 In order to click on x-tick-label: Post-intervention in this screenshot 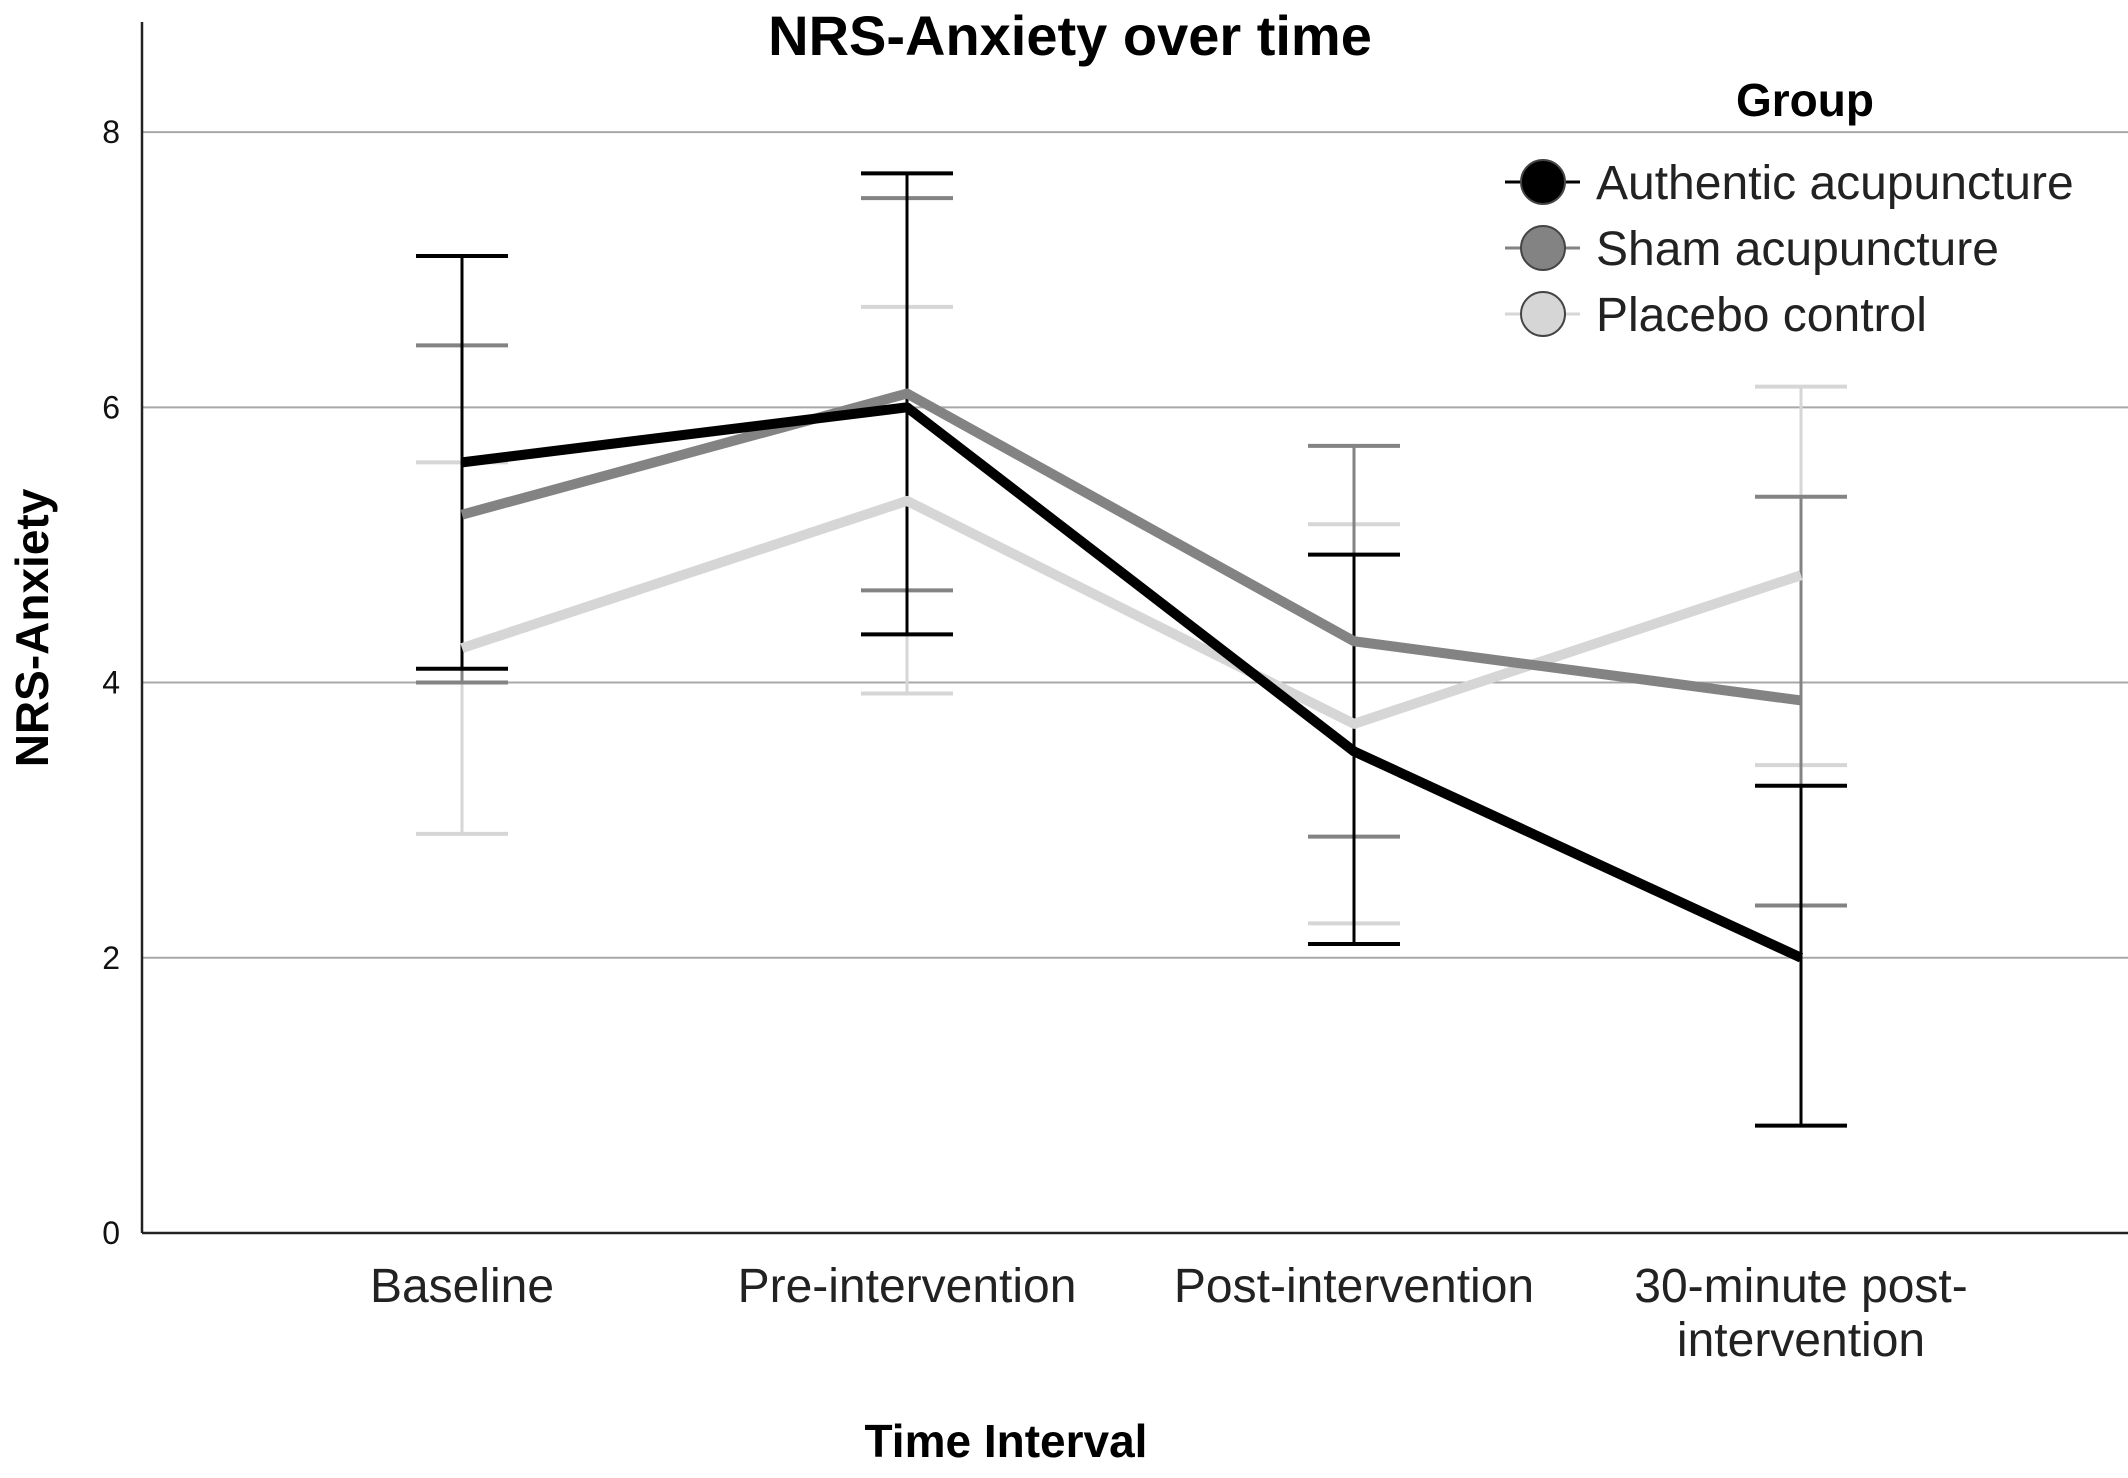, I will do `click(1354, 1286)`.